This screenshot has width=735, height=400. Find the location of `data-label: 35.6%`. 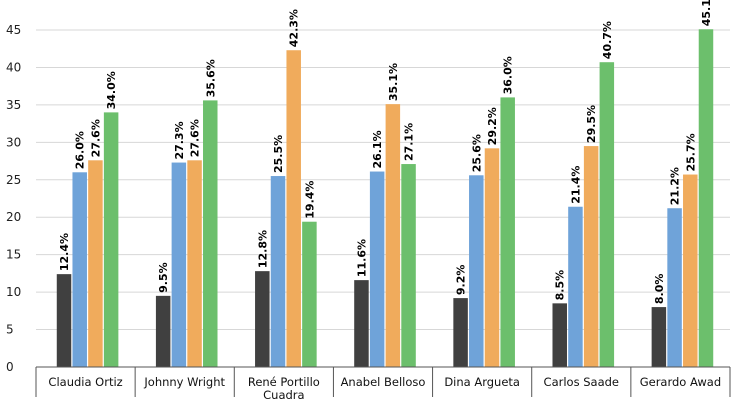

data-label: 35.6% is located at coordinates (210, 78).